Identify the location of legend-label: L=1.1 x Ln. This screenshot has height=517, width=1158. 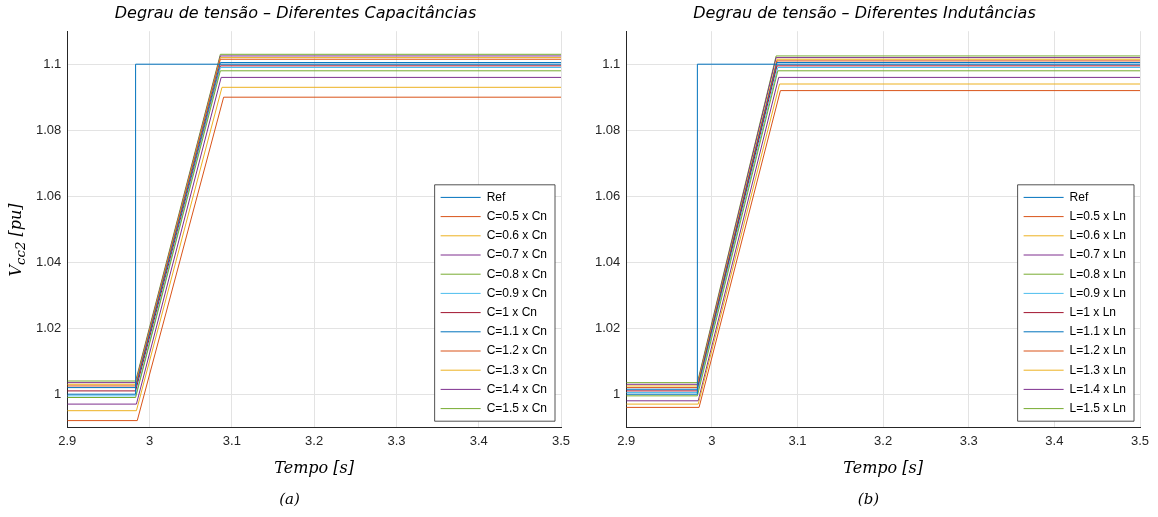
(1098, 331).